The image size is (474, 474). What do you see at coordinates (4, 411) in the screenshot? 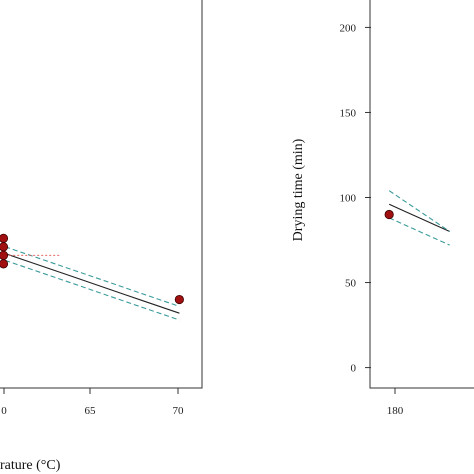
I see `x-tick-label: 0` at bounding box center [4, 411].